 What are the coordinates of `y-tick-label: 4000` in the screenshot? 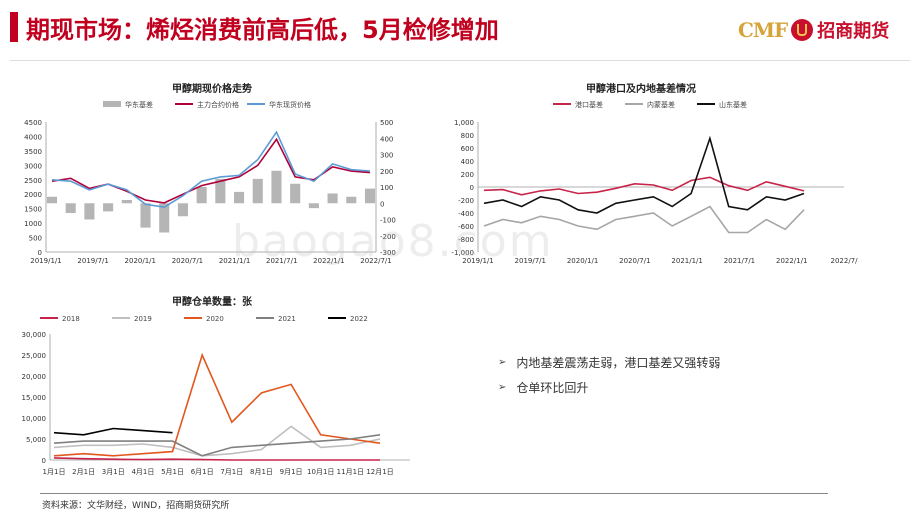 It's located at (33, 137).